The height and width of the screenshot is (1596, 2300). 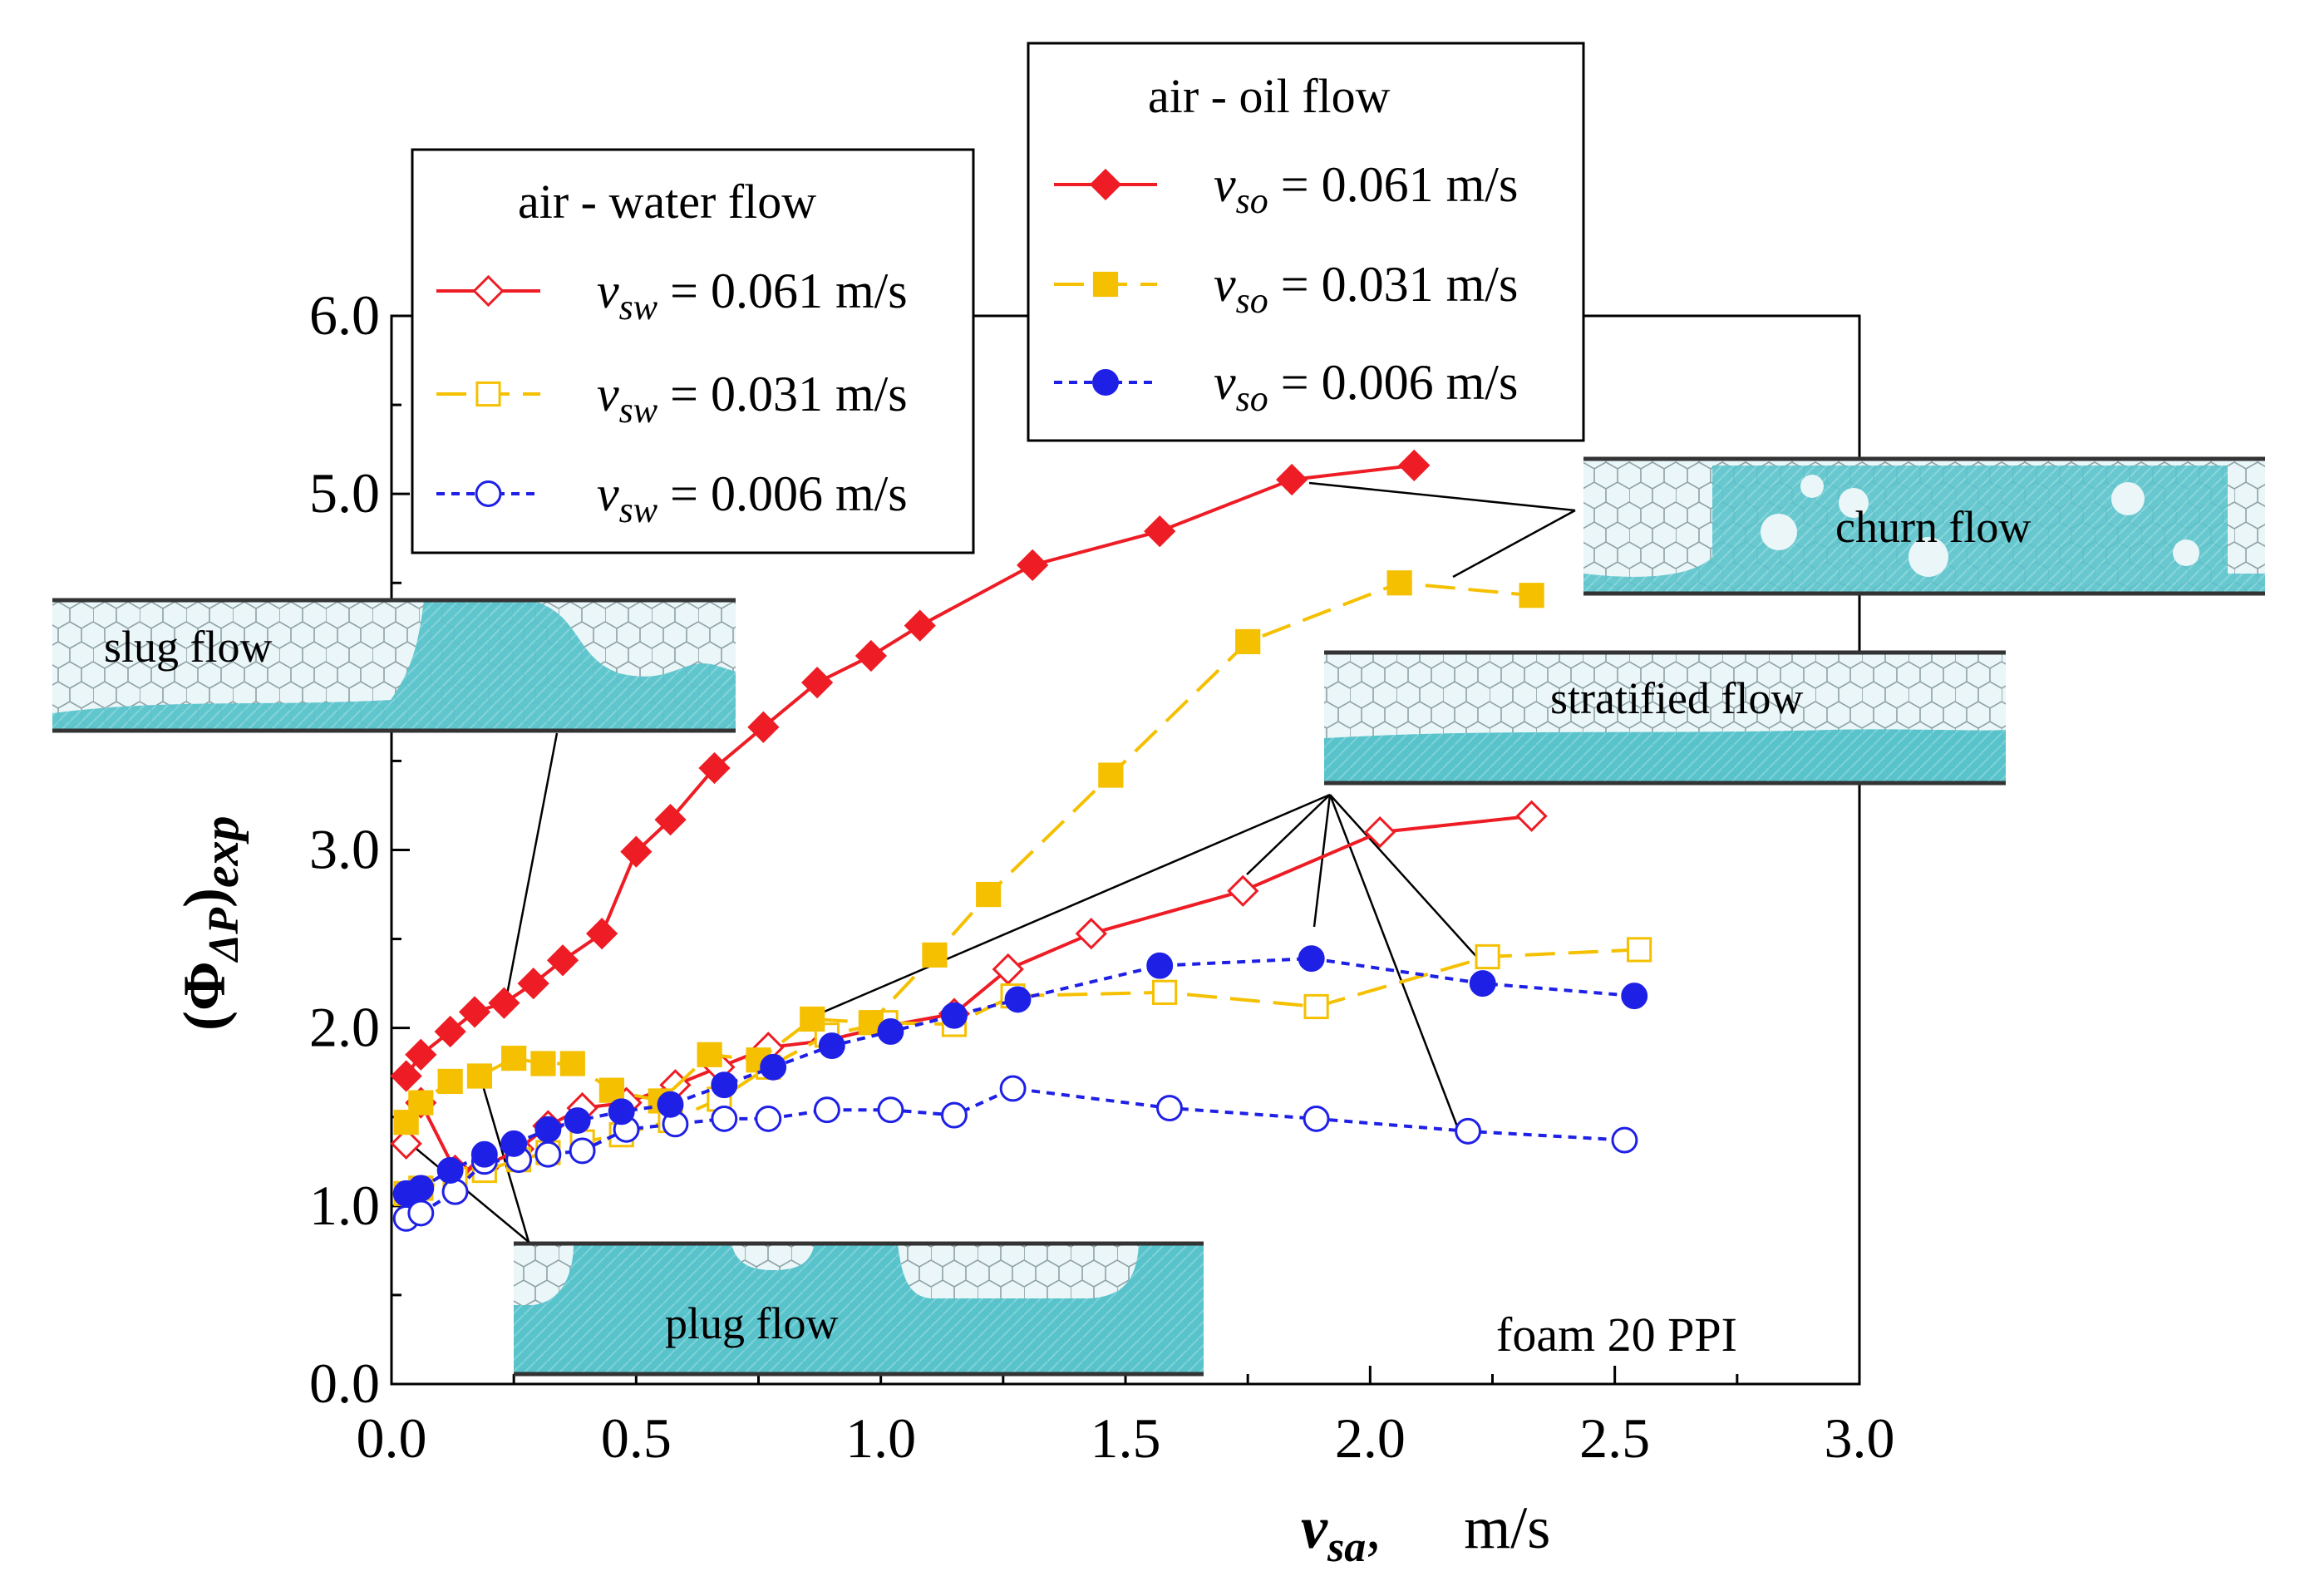 I want to click on legend-entry: vso = 0.006 m/s, so click(x=1286, y=387).